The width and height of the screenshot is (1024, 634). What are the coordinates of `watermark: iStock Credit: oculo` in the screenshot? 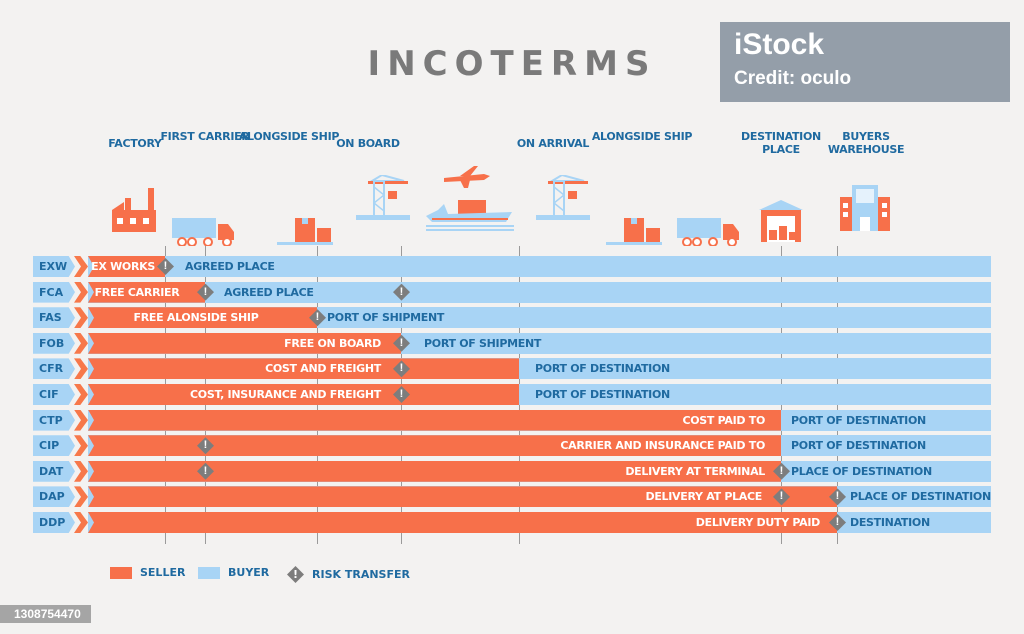 It's located at (865, 62).